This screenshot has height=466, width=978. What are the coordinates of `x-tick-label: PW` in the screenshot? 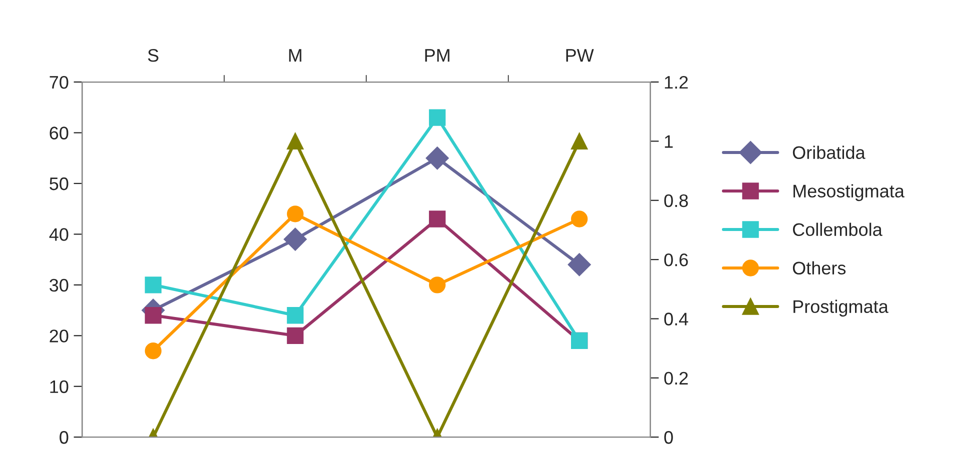 It's located at (580, 55).